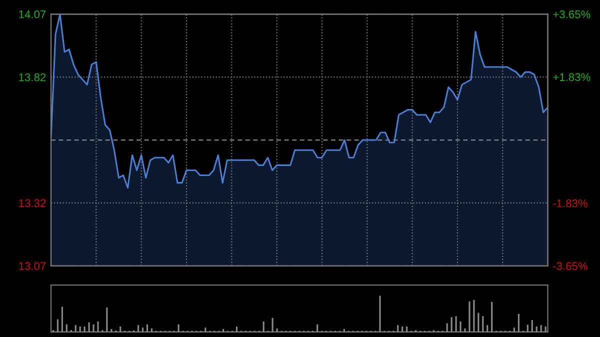  I want to click on y2-tick-label: -1.83%, so click(570, 203).